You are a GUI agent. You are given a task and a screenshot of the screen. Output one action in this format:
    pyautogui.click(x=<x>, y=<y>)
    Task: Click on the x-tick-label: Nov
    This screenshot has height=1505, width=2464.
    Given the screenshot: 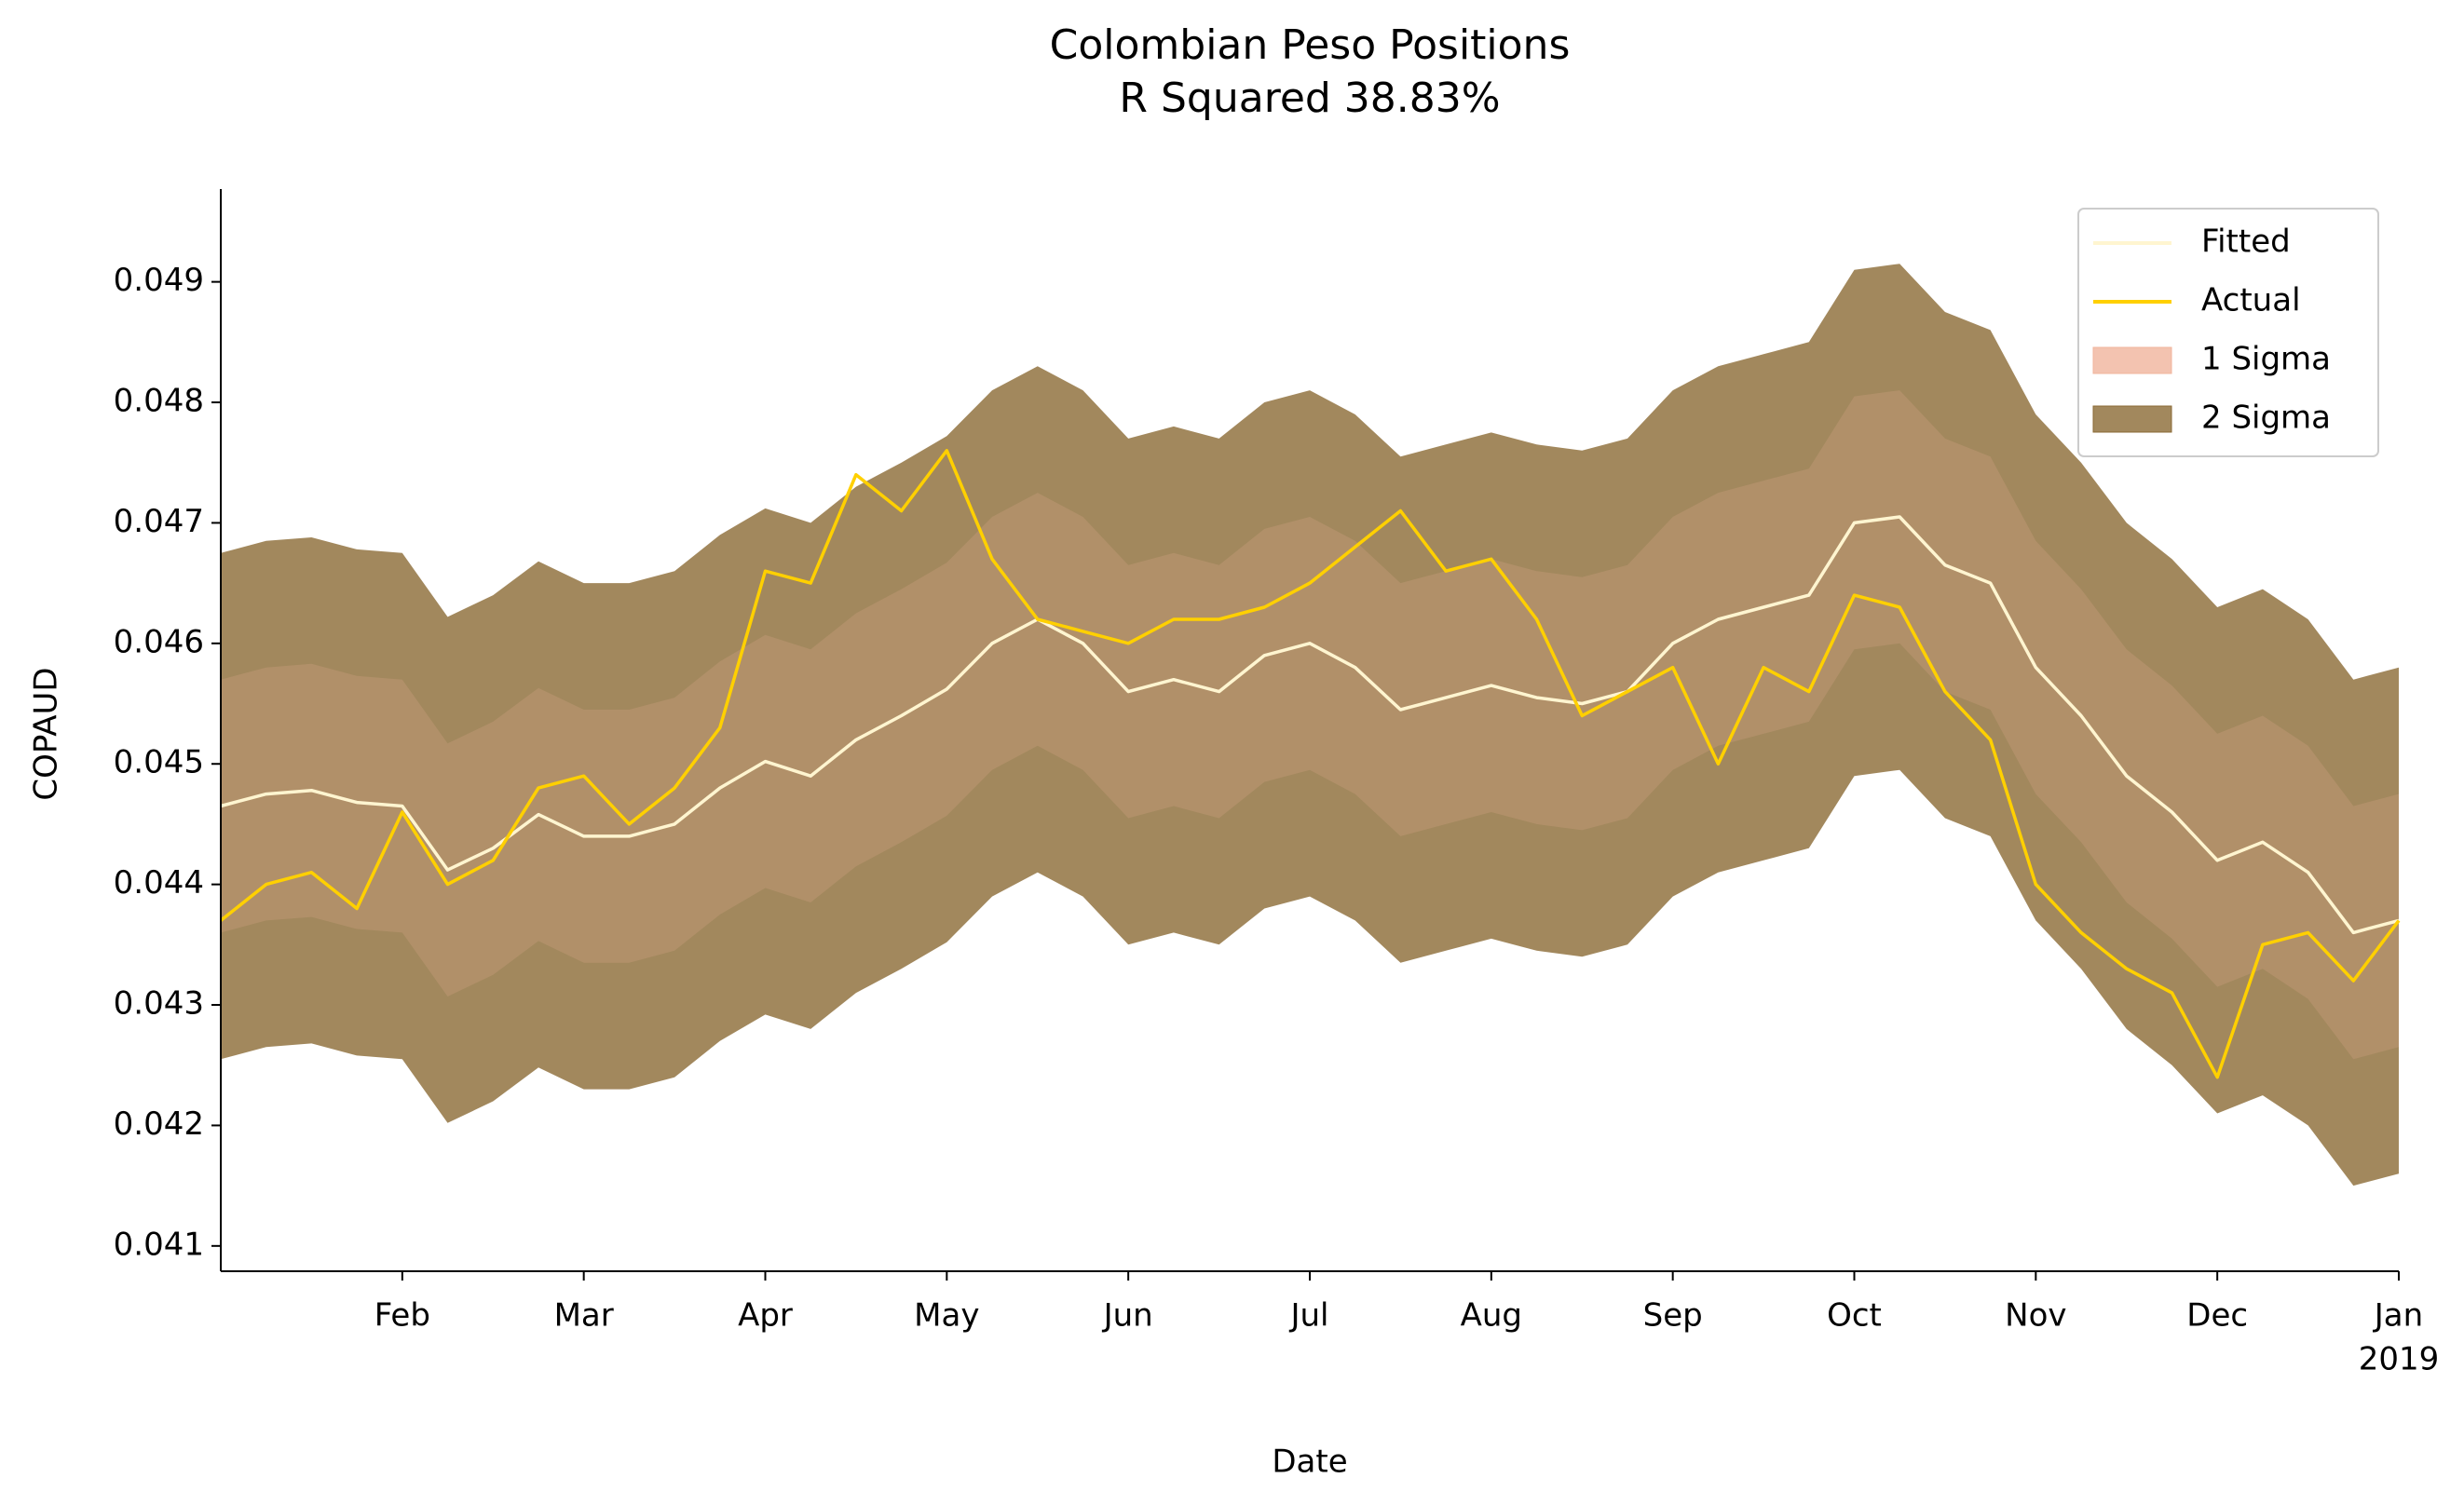 What is the action you would take?
    pyautogui.click(x=2035, y=1316)
    